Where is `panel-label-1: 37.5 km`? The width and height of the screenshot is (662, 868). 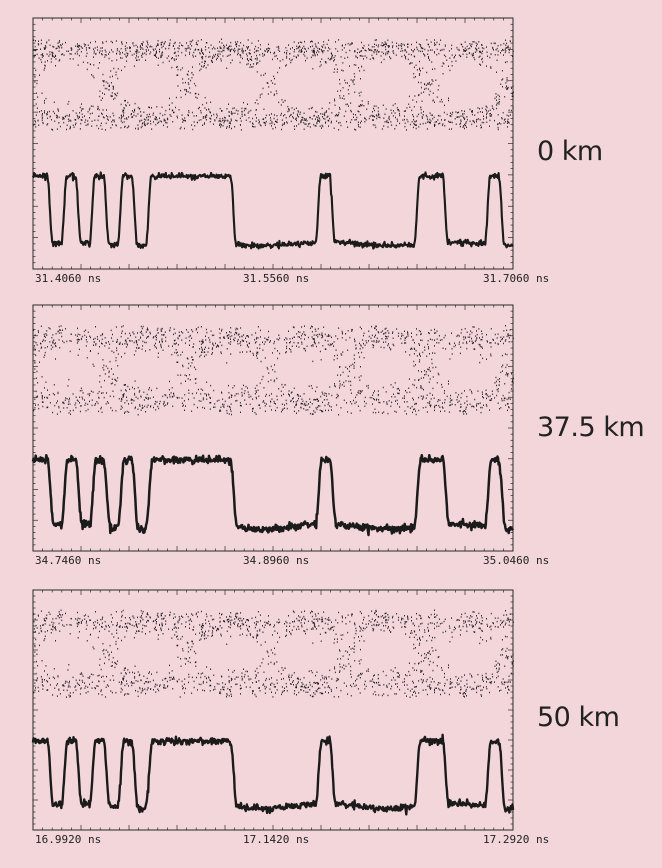 panel-label-1: 37.5 km is located at coordinates (591, 427).